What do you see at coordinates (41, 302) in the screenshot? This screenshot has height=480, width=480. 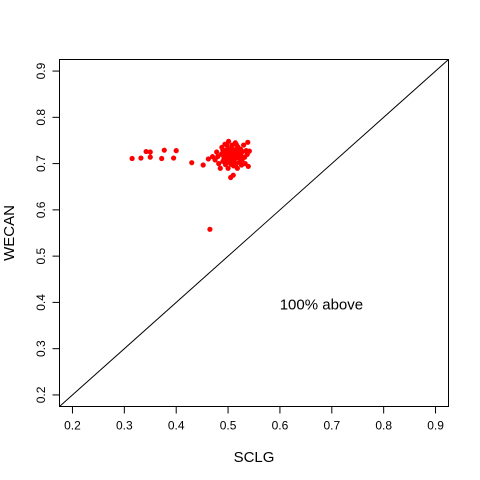 I see `y-tick-label: 0.4` at bounding box center [41, 302].